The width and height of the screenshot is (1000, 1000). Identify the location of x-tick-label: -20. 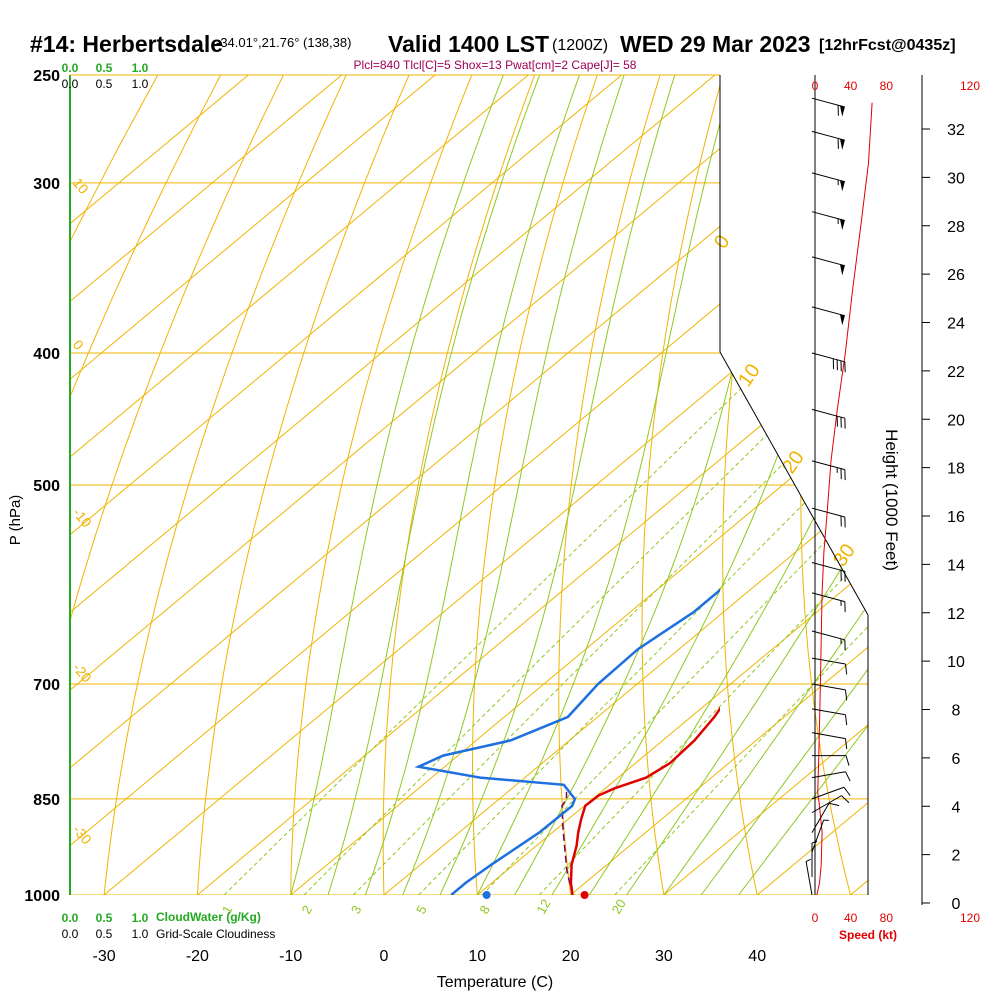
(197, 956).